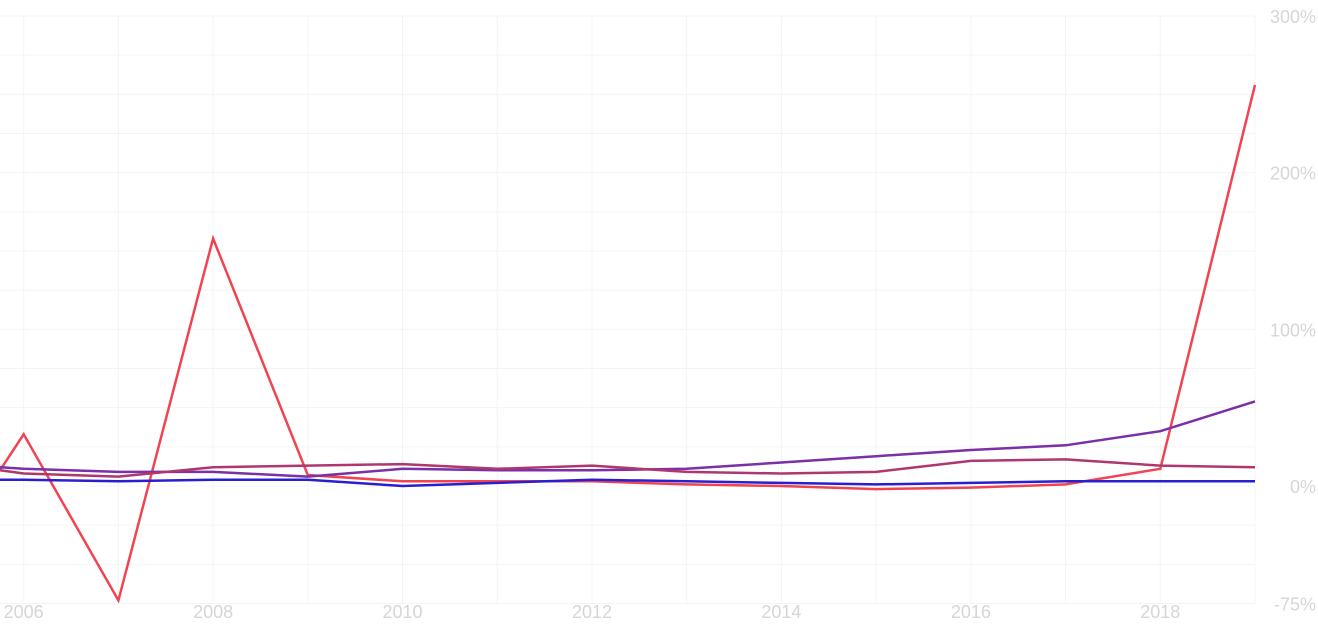 This screenshot has height=624, width=1318. Describe the element at coordinates (213, 612) in the screenshot. I see `x-tick-label: 2008` at that location.